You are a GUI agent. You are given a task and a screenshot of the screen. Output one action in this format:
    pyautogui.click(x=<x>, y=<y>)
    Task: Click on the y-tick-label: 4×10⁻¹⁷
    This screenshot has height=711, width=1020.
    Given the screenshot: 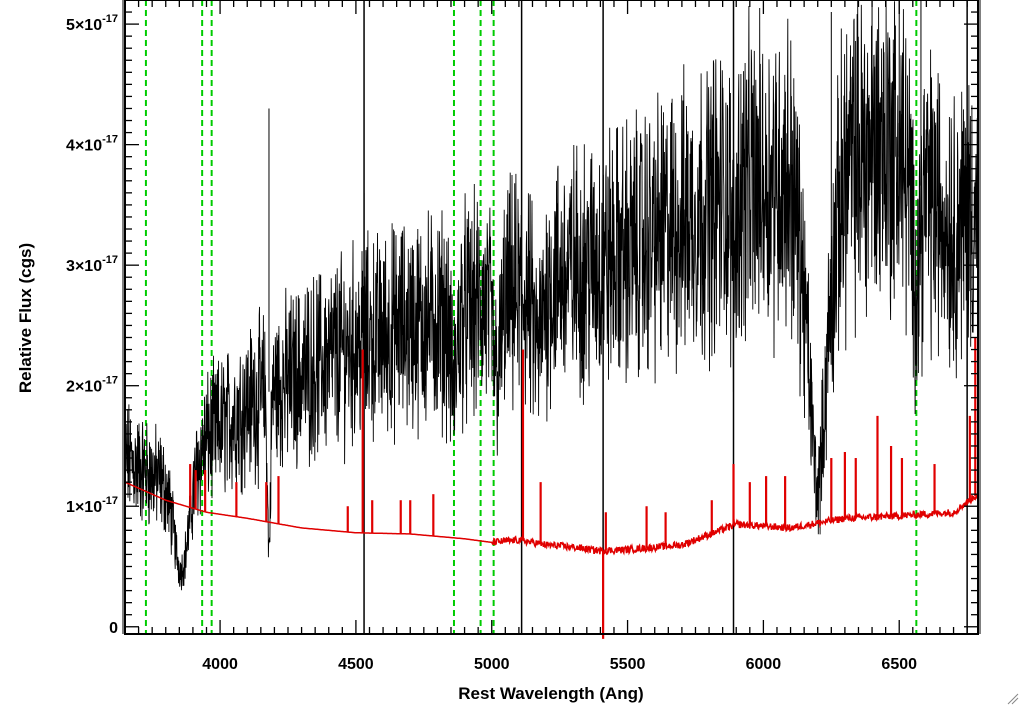 What is the action you would take?
    pyautogui.click(x=92, y=144)
    